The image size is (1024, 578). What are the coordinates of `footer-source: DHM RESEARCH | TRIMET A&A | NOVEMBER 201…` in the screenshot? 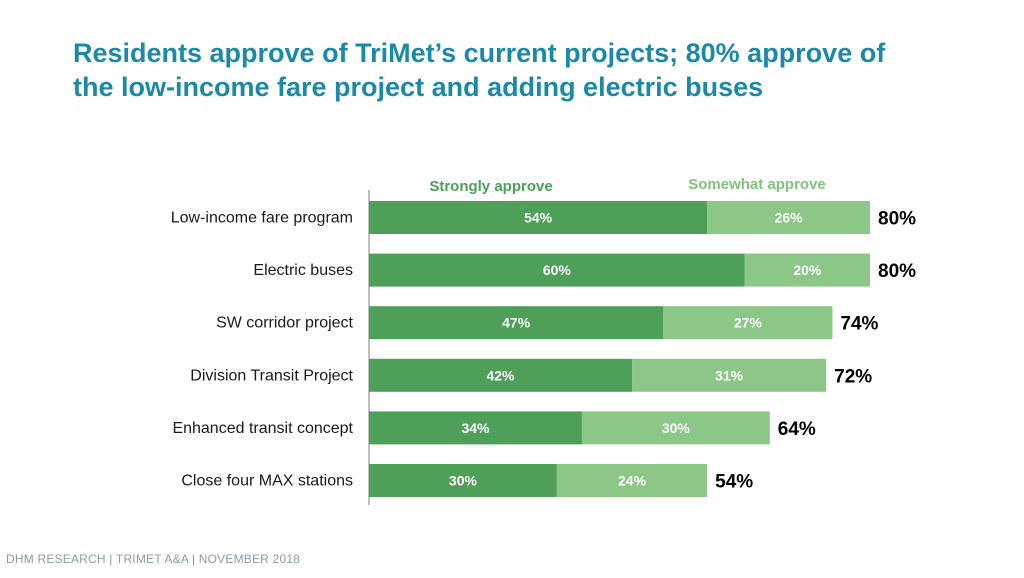 It's located at (153, 559).